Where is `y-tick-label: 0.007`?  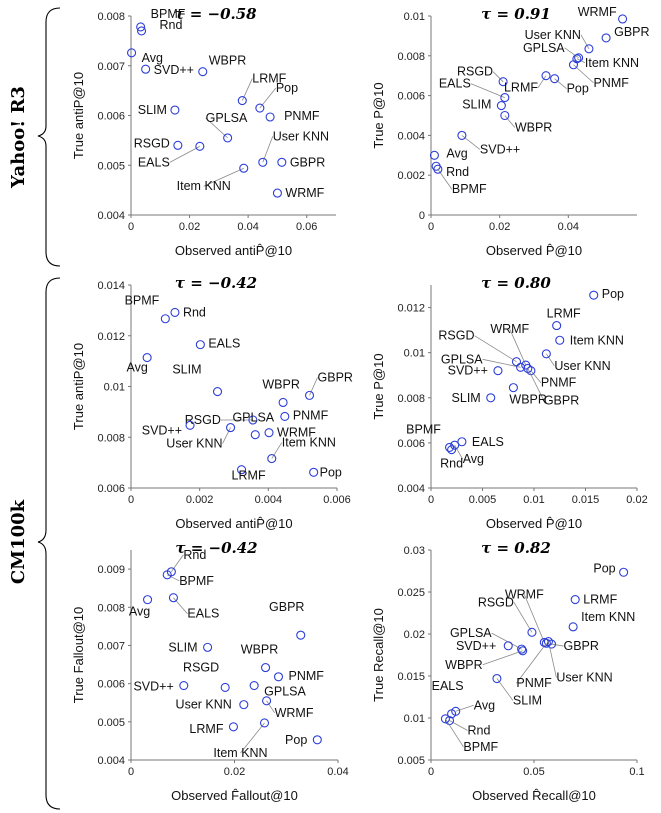 y-tick-label: 0.007 is located at coordinates (111, 646).